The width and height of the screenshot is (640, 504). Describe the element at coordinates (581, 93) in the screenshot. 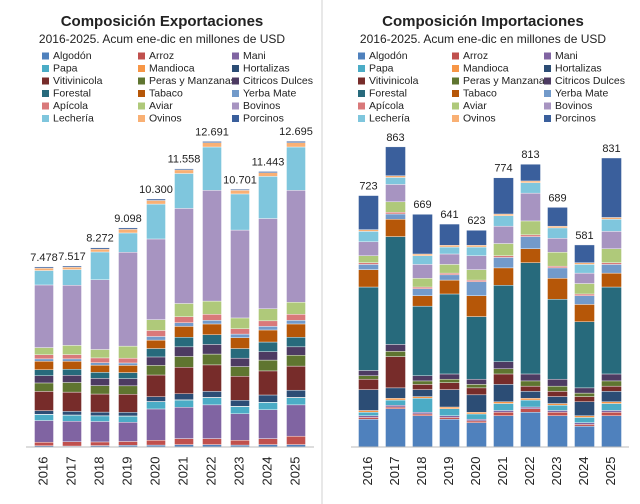

I see `legend-label: Yerba Mate` at that location.